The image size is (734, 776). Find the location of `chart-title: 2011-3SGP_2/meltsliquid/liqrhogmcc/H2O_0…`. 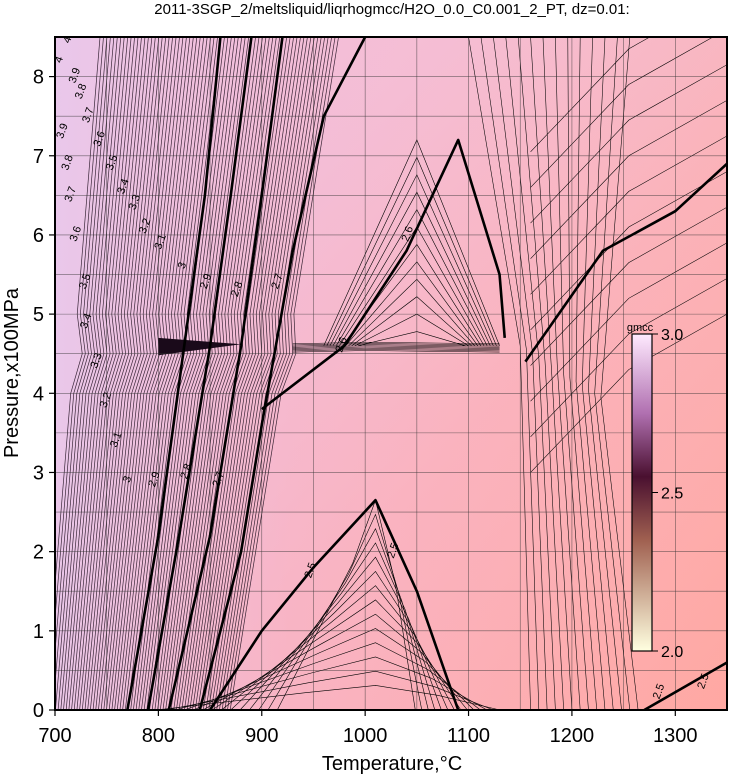

chart-title: 2011-3SGP_2/meltsliquid/liqrhogmcc/H2O_0… is located at coordinates (391, 9).